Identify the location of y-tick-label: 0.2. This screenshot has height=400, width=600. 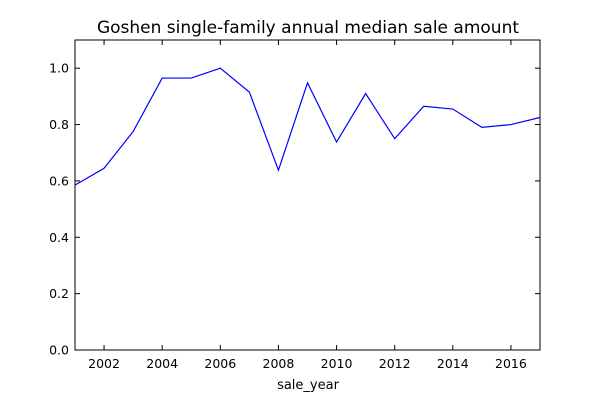
(59, 293).